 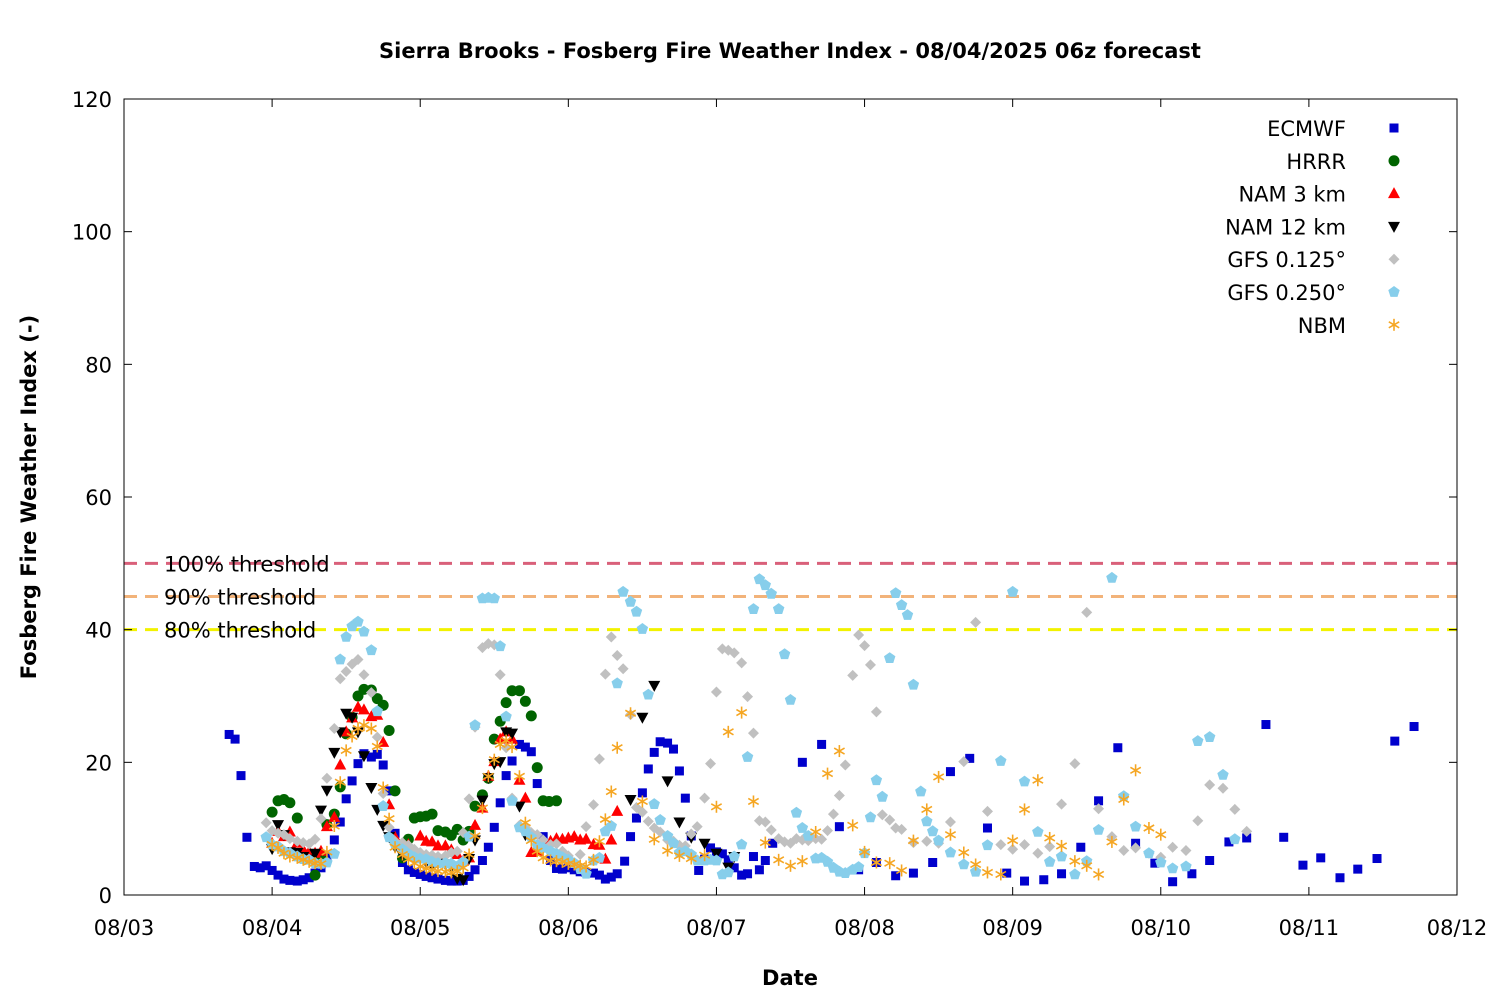 I want to click on legend-label: GFS 0.250°, so click(x=1286, y=293).